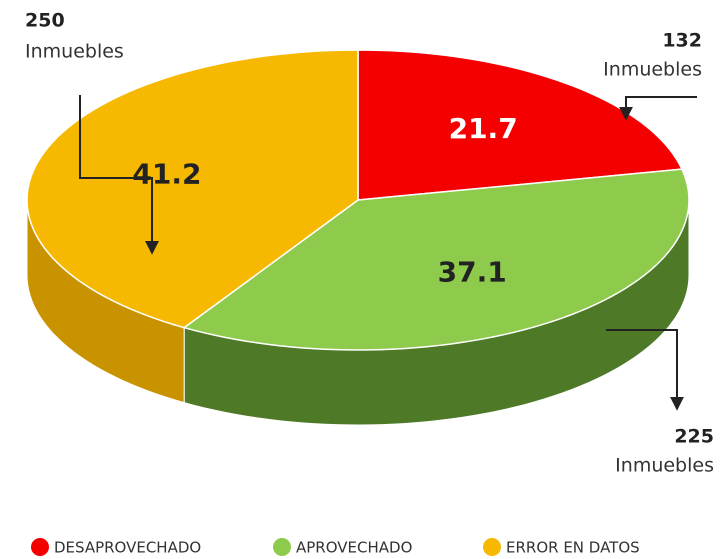  What do you see at coordinates (520, 125) in the screenshot?
I see `slice` at bounding box center [520, 125].